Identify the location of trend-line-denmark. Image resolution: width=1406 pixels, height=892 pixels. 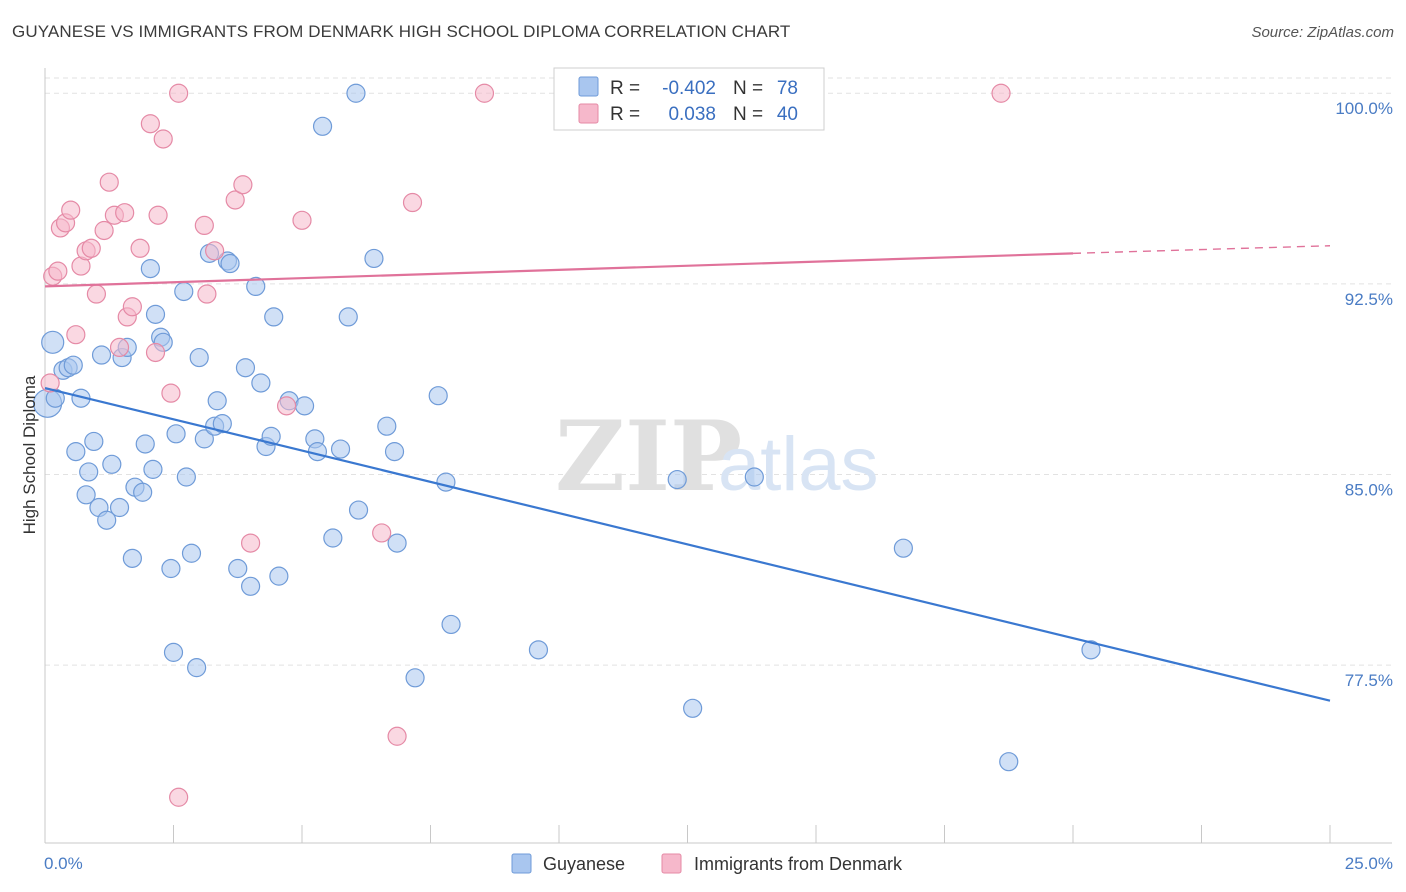
(559, 270).